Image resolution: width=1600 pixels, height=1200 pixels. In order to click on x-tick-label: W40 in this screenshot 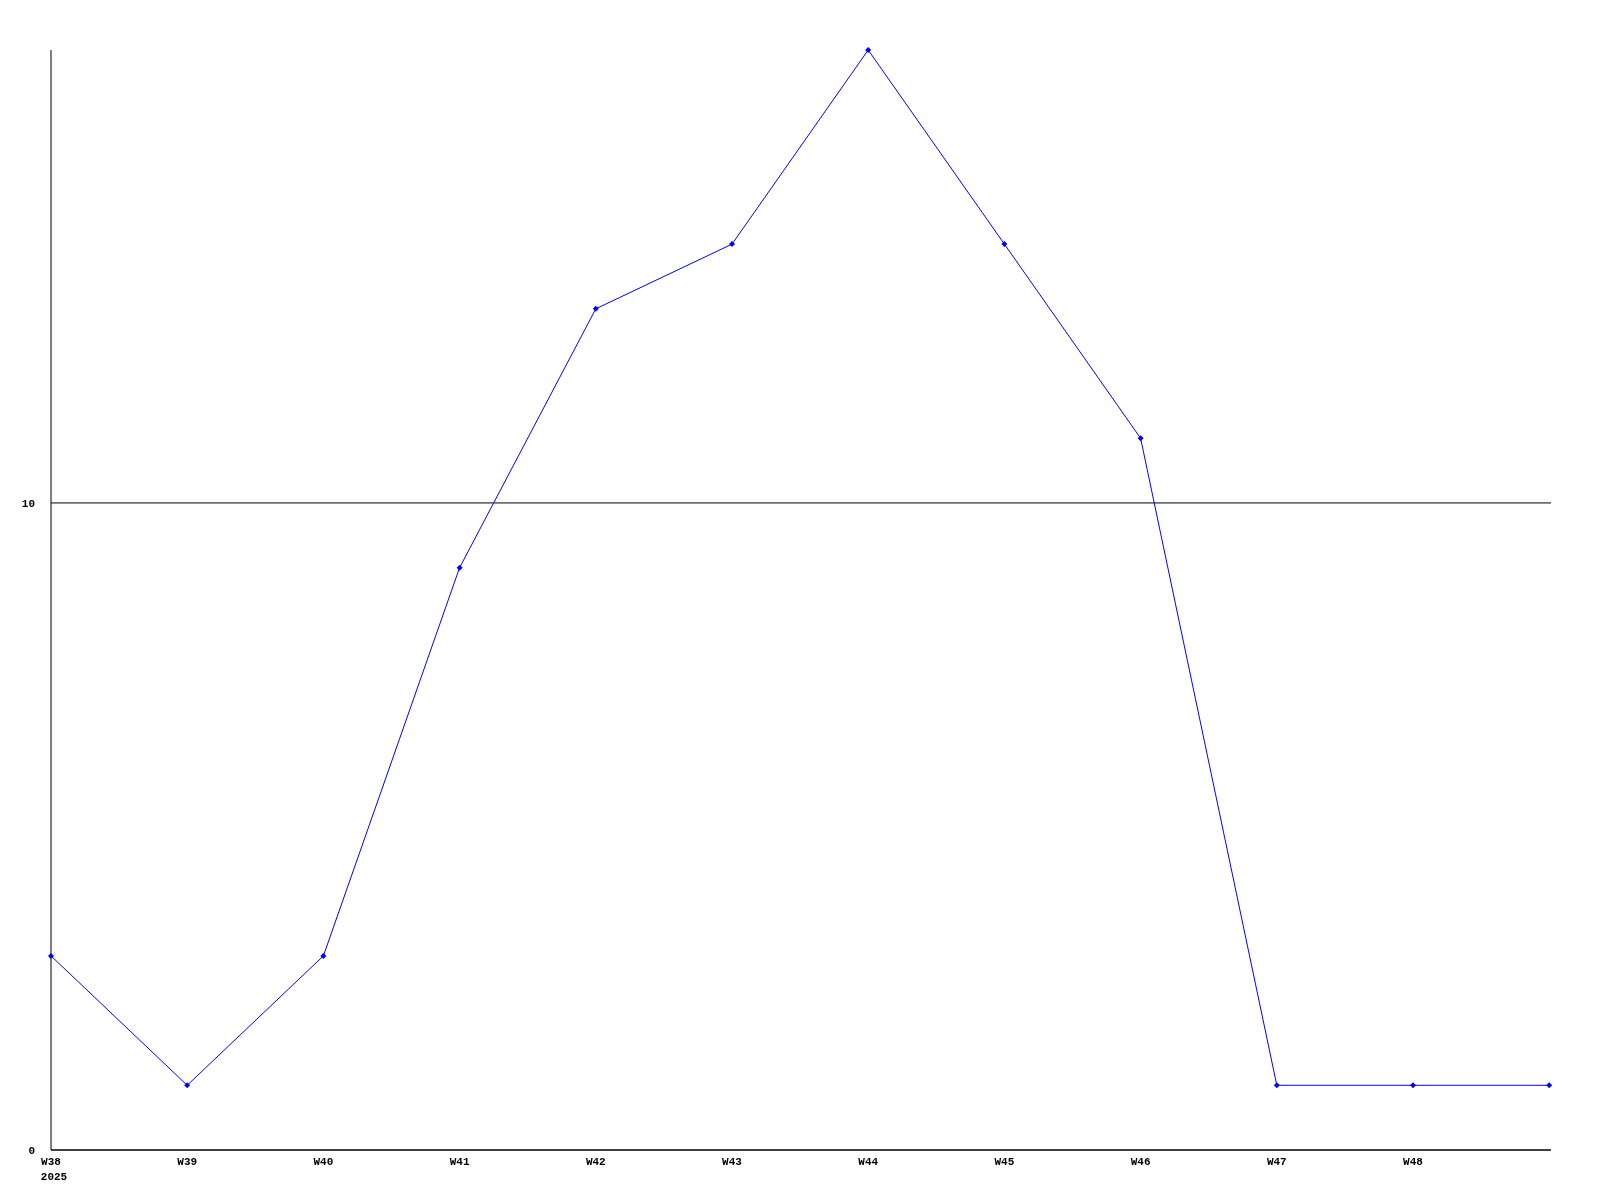, I will do `click(323, 1162)`.